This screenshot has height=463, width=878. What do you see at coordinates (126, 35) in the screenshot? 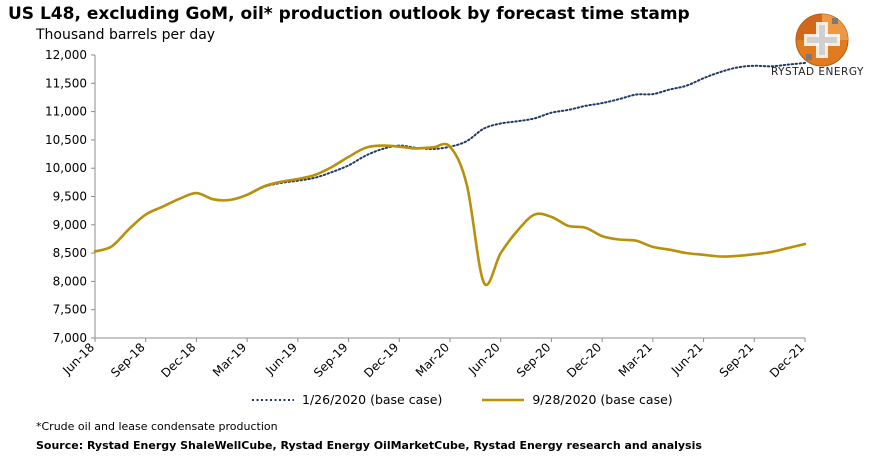
I see `chart-subtitle: Thousand barrels per day` at bounding box center [126, 35].